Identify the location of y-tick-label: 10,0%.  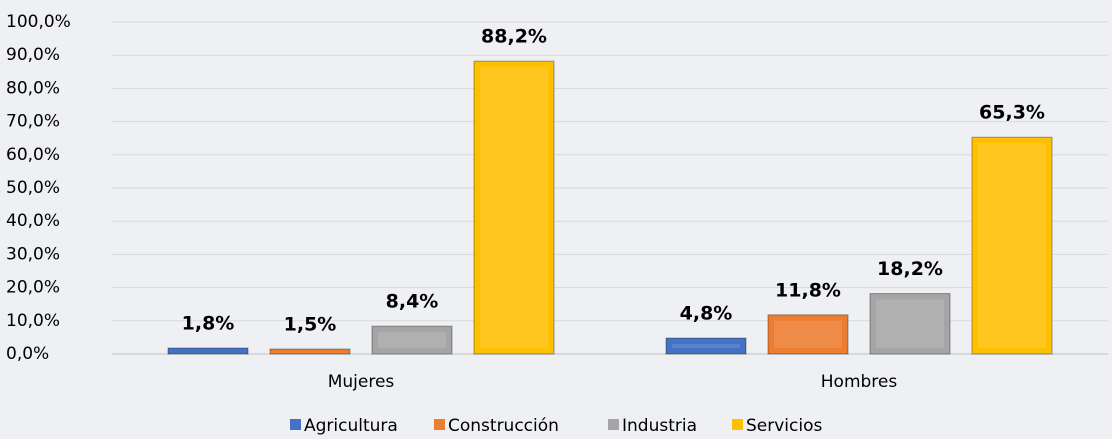
(33, 321).